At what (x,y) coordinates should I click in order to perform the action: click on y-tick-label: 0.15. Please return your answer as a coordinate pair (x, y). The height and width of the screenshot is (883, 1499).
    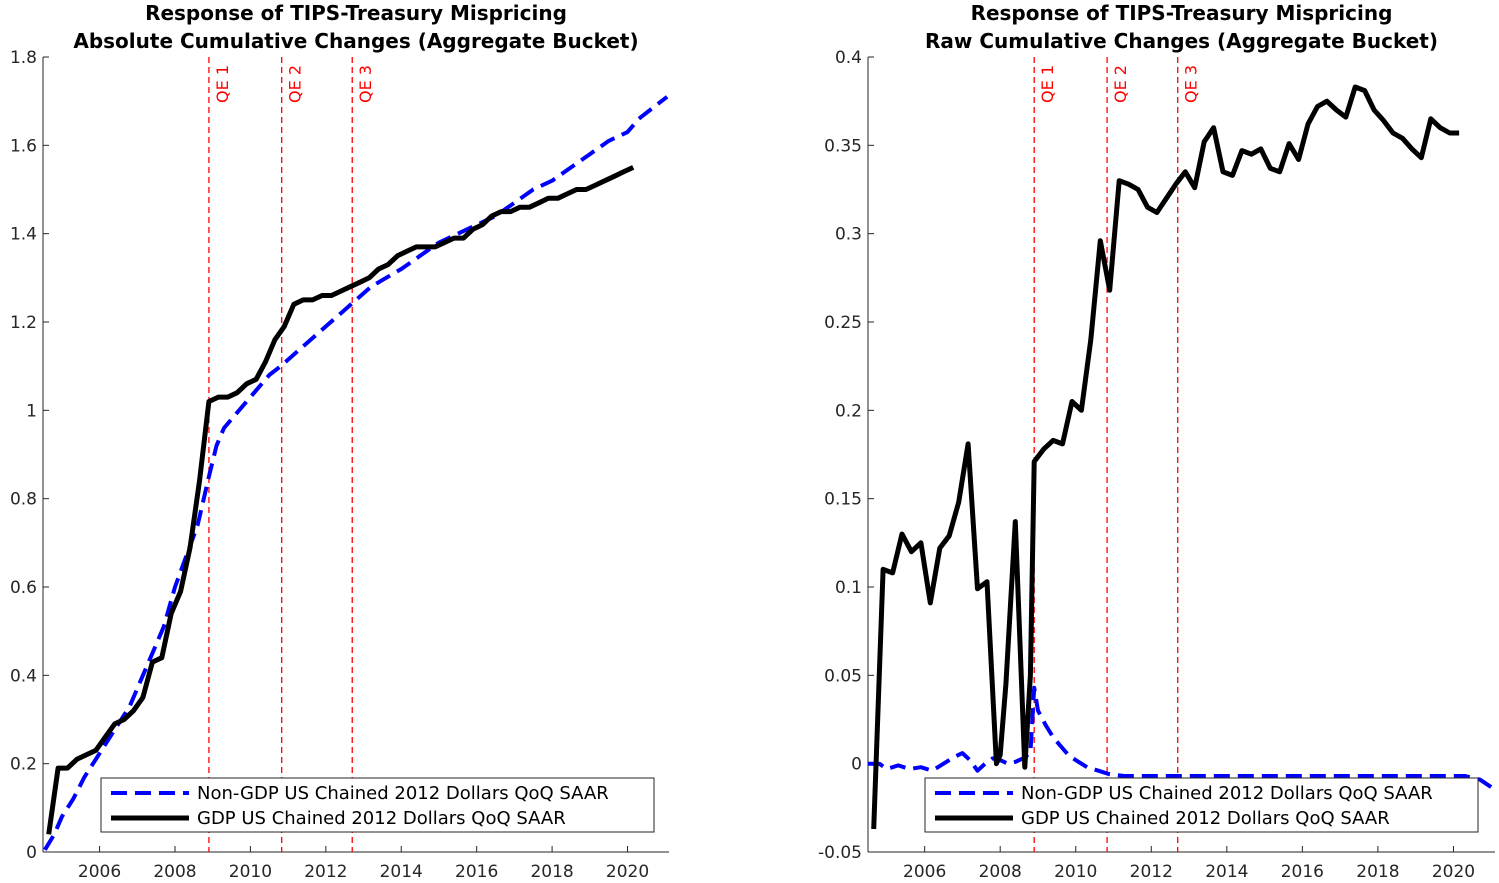
    Looking at the image, I should click on (843, 500).